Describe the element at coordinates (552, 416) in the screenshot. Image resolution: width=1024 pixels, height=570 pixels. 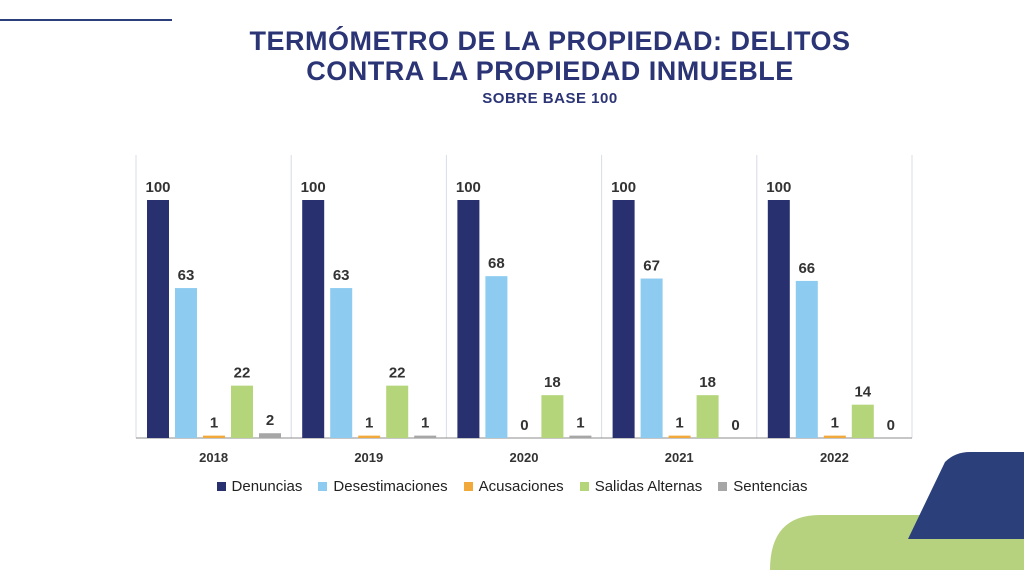
I see `bar-salidas-alternas-2020` at that location.